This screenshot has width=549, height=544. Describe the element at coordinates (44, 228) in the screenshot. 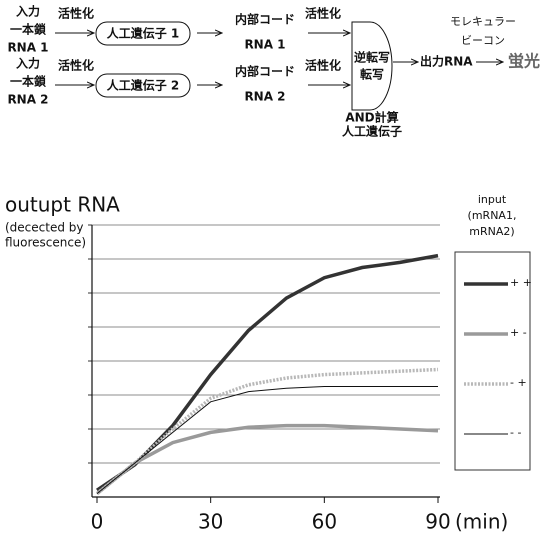

I see `chart-subtitle: (decected by` at that location.